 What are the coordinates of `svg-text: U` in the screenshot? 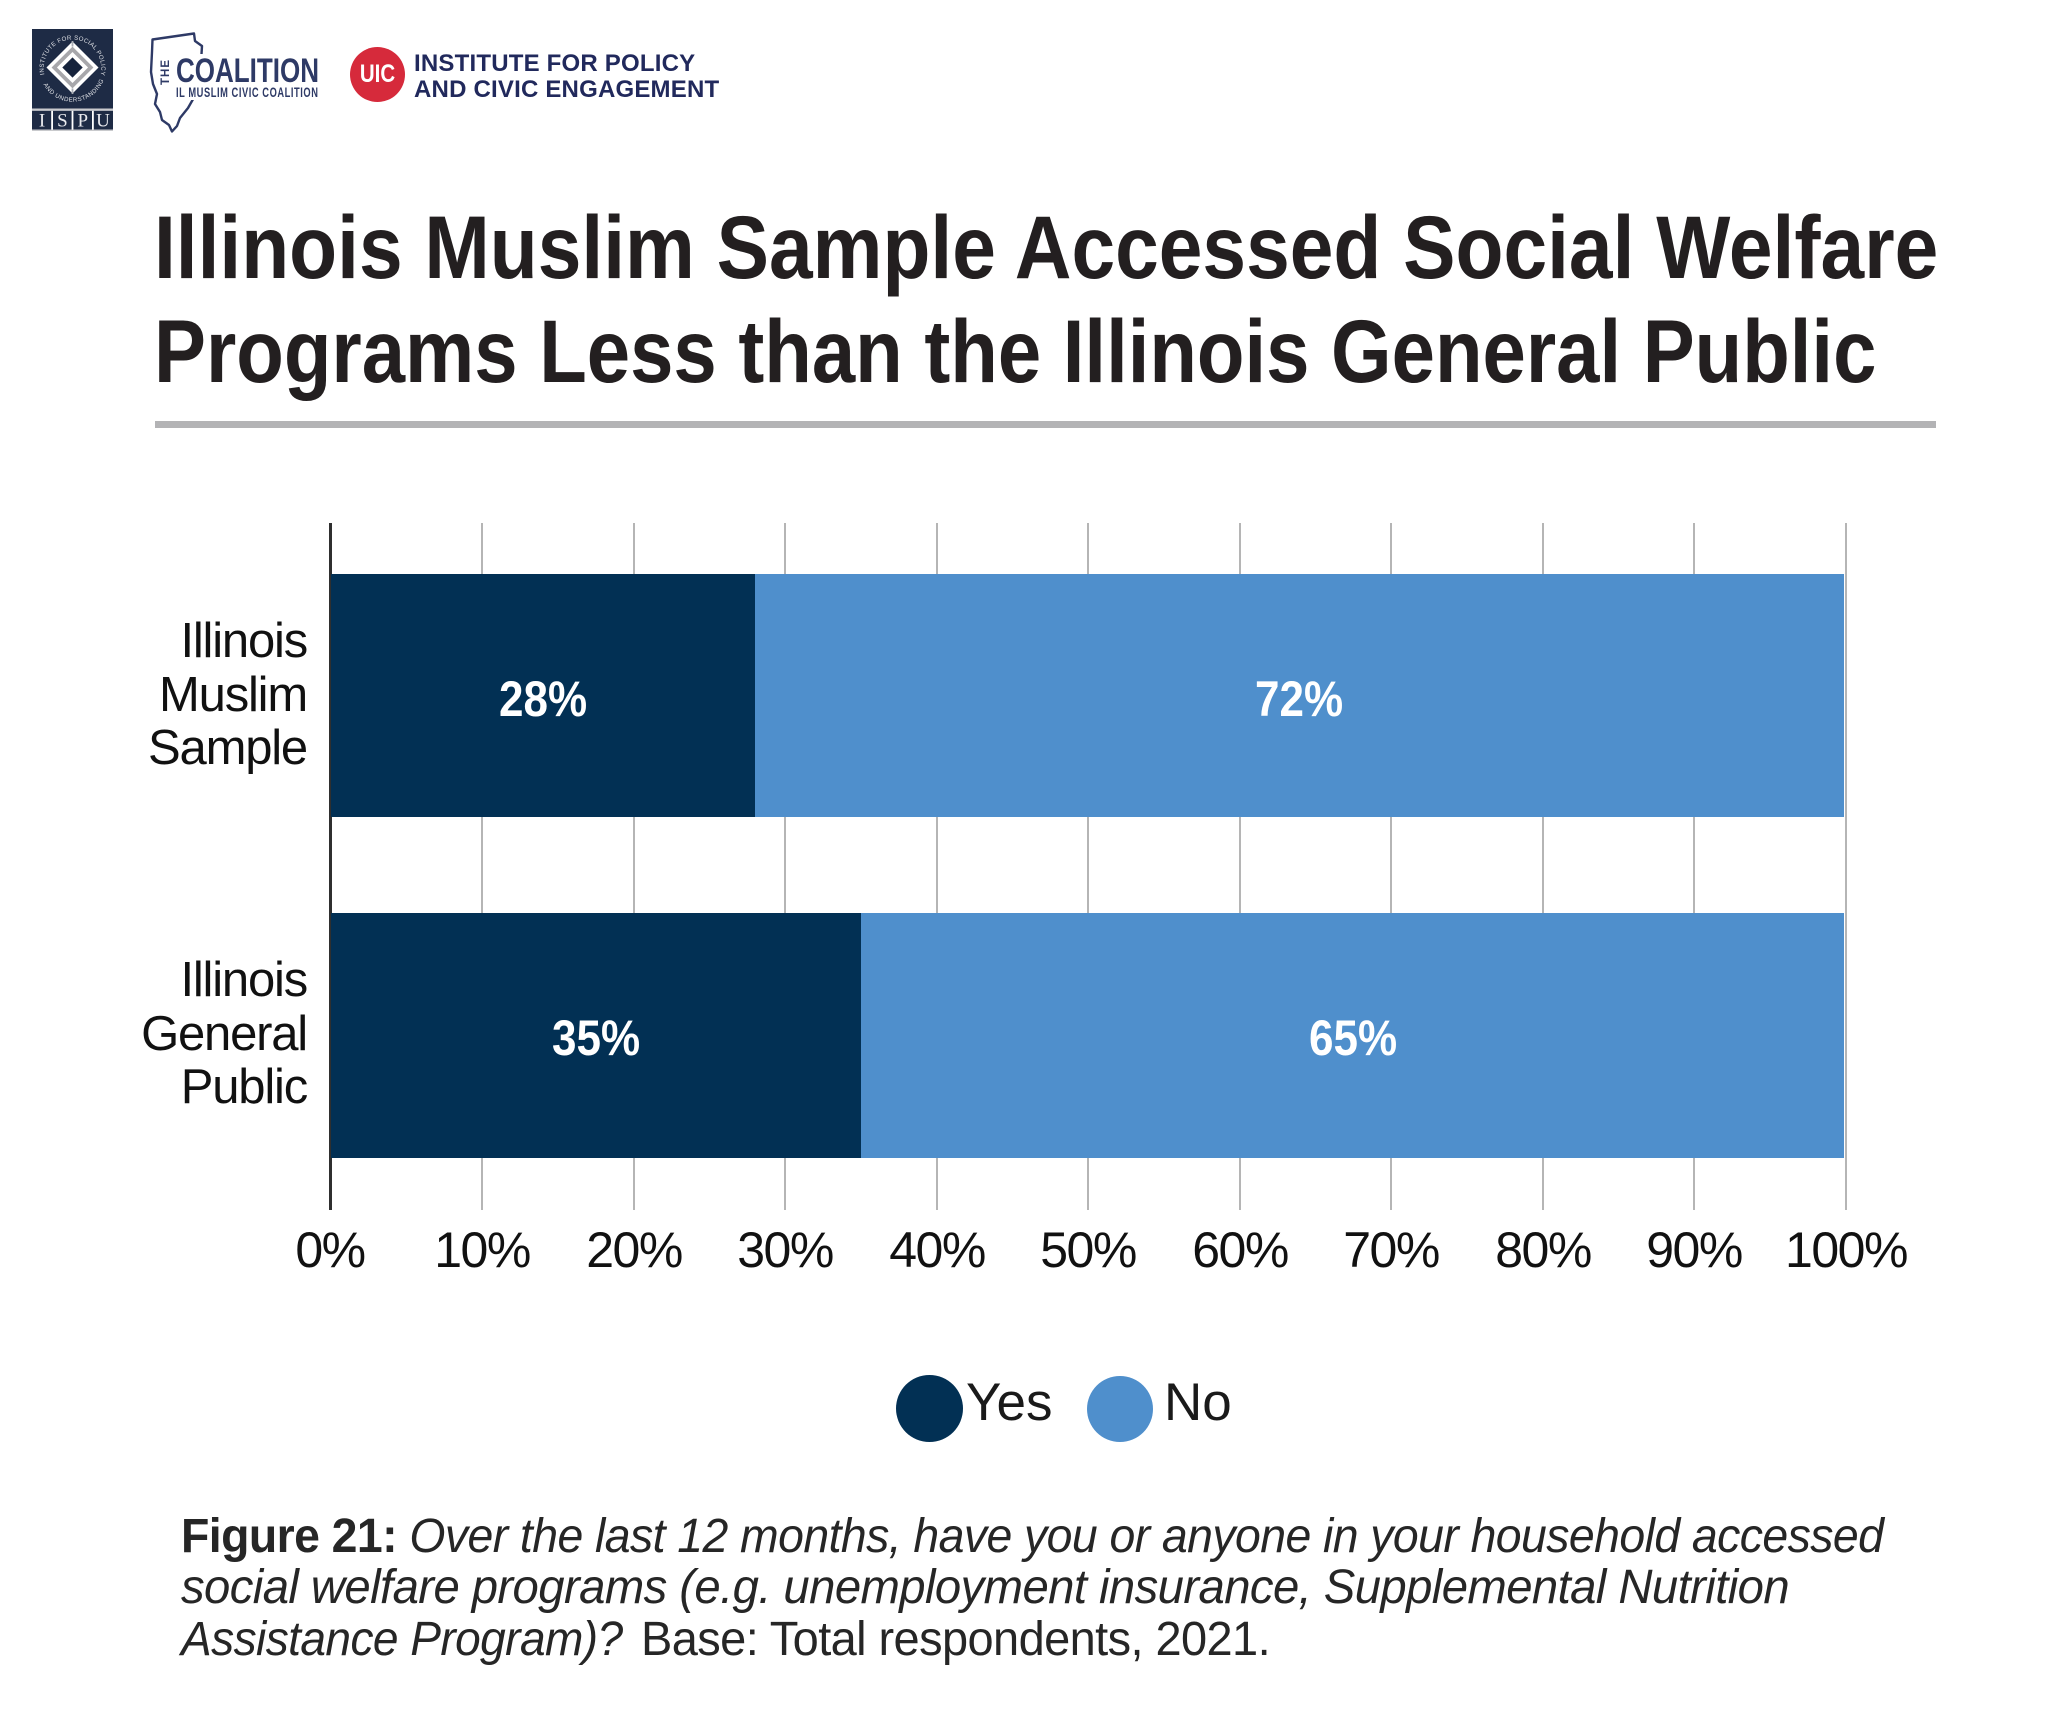 It's located at (103, 120).